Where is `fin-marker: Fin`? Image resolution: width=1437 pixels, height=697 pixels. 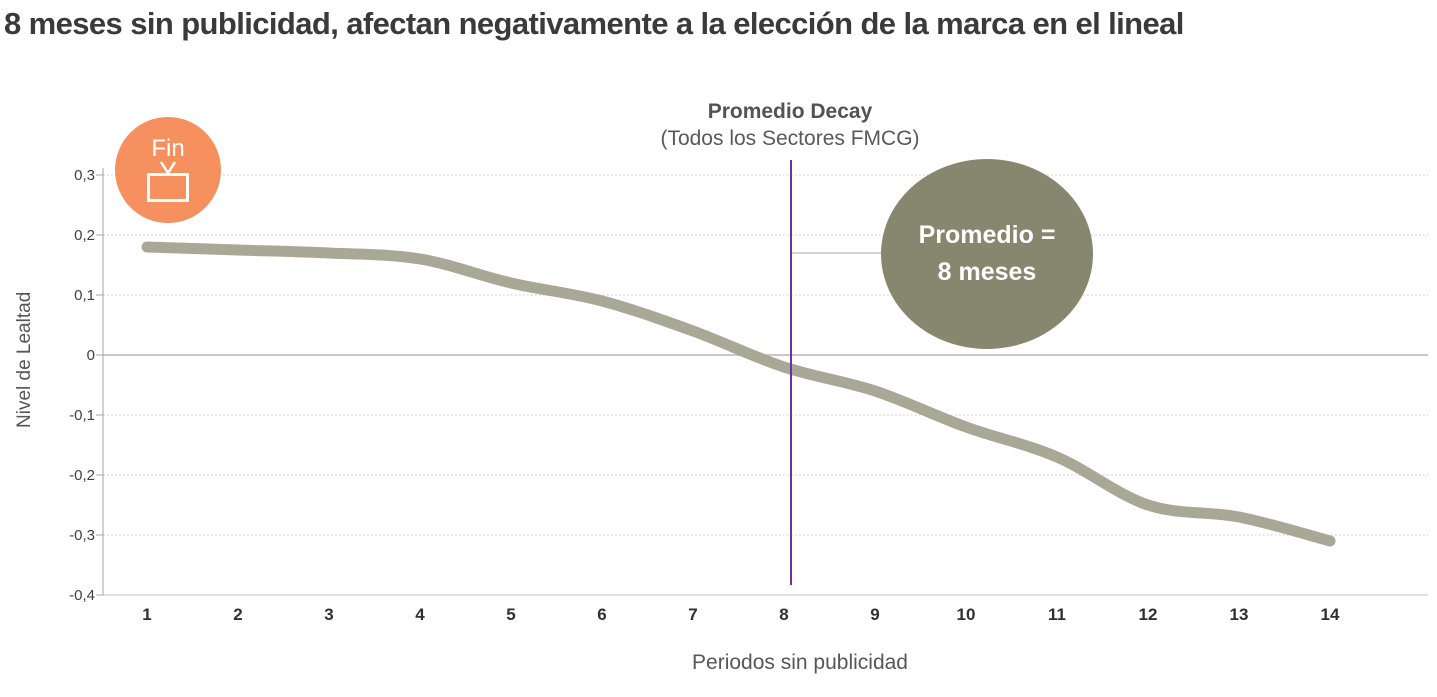 fin-marker: Fin is located at coordinates (168, 170).